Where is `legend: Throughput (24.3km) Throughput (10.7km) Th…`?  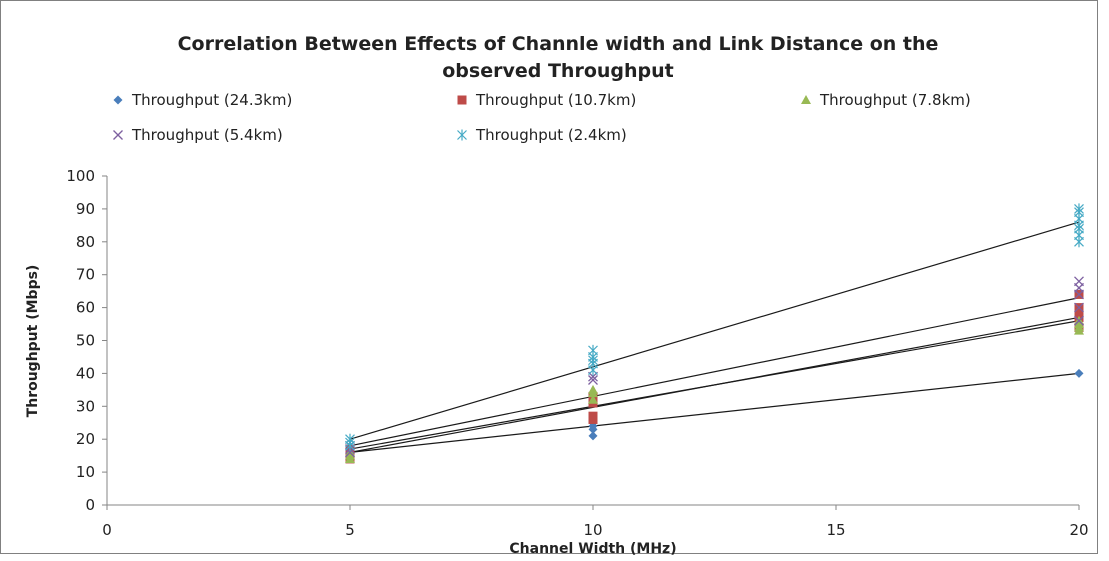 legend: Throughput (24.3km) Throughput (10.7km) Th… is located at coordinates (542, 117).